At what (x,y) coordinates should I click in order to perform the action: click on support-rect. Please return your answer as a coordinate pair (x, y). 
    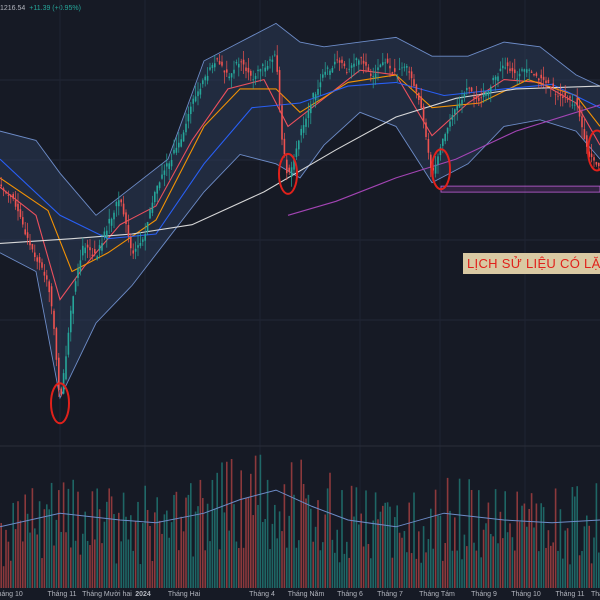
    Looking at the image, I should click on (520, 189).